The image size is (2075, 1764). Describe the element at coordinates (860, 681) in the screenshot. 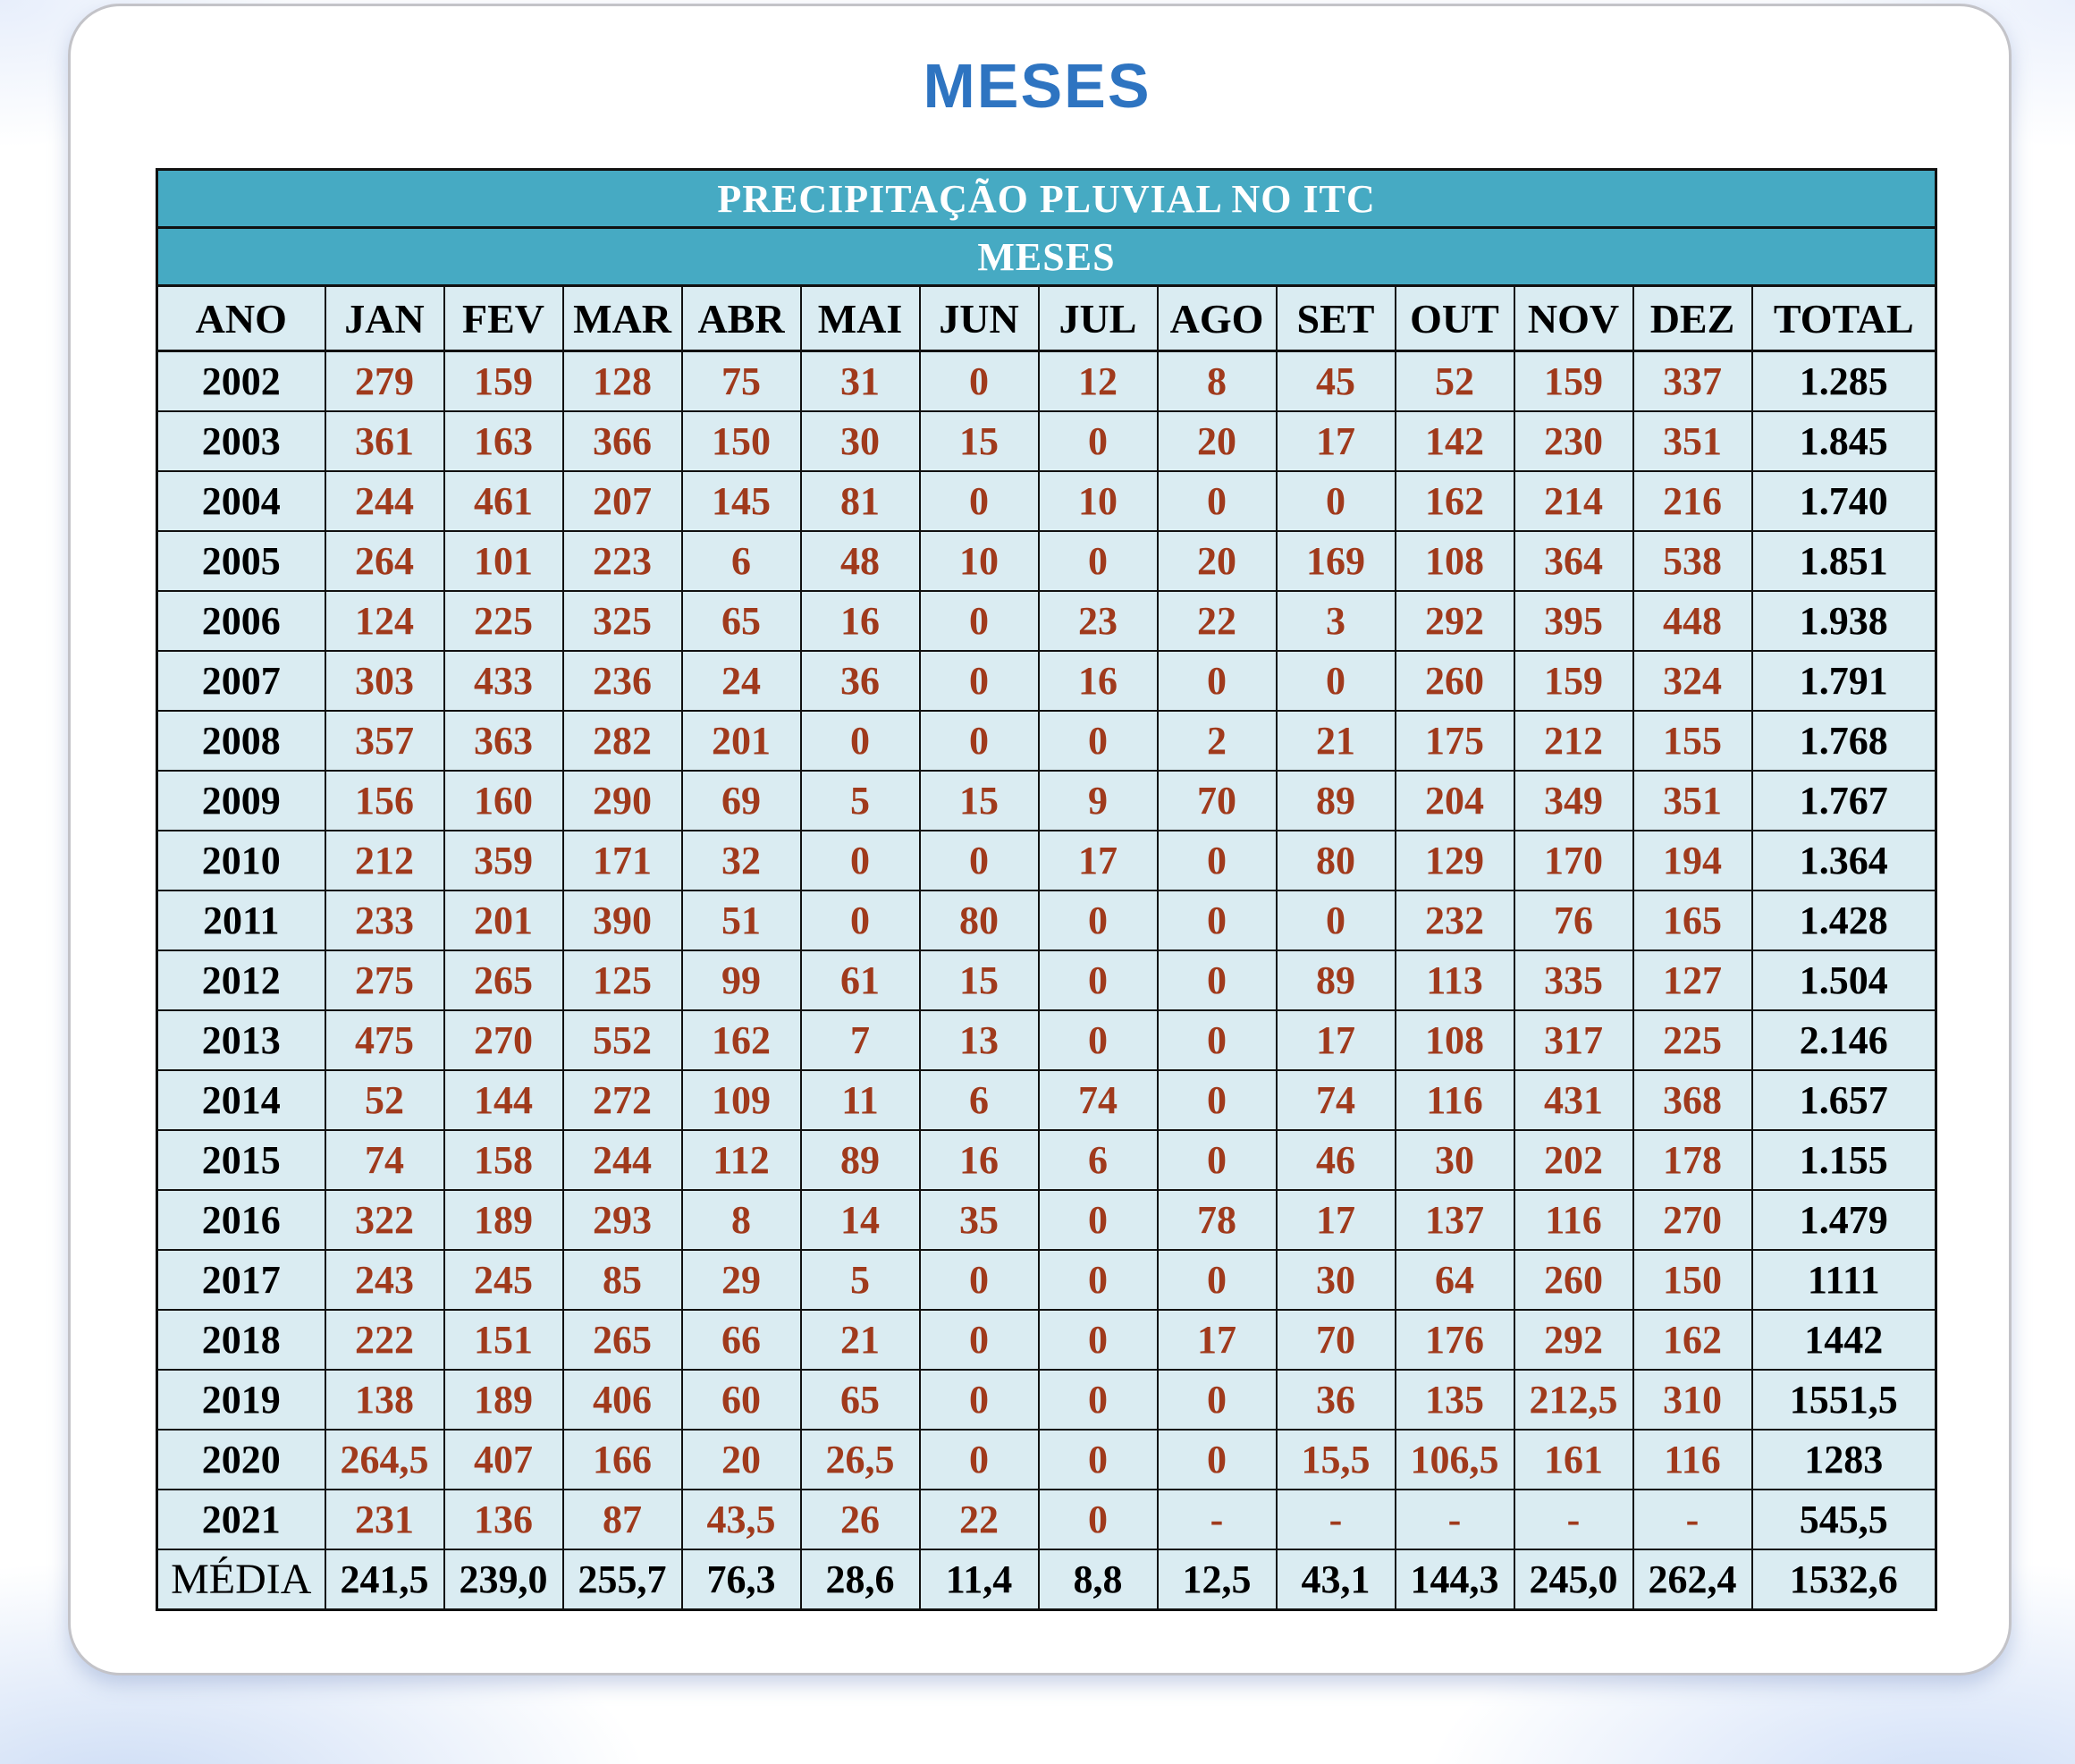

I see `month-value: 36` at that location.